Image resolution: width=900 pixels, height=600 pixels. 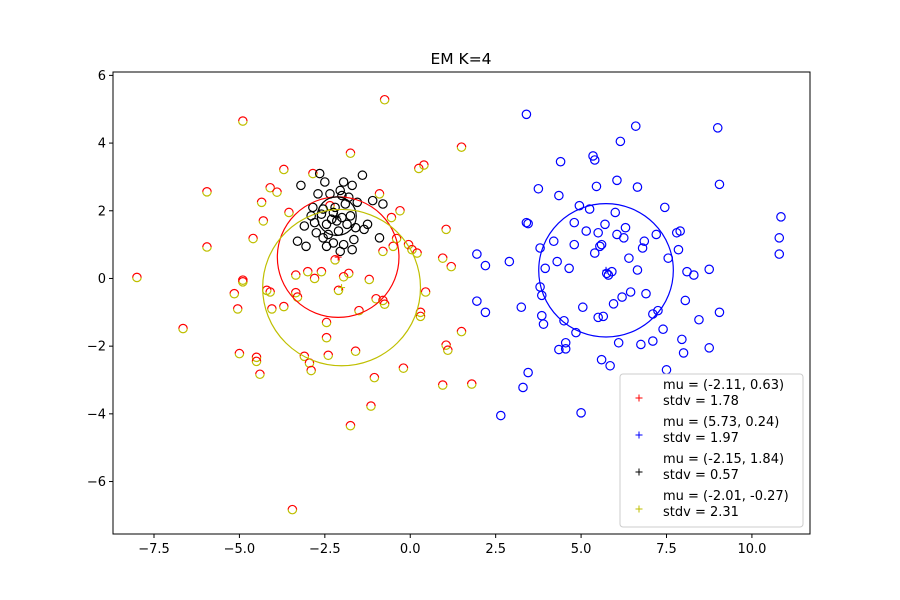 I want to click on legend-label-mu: mu = (-2.01, -0.27), so click(x=726, y=496).